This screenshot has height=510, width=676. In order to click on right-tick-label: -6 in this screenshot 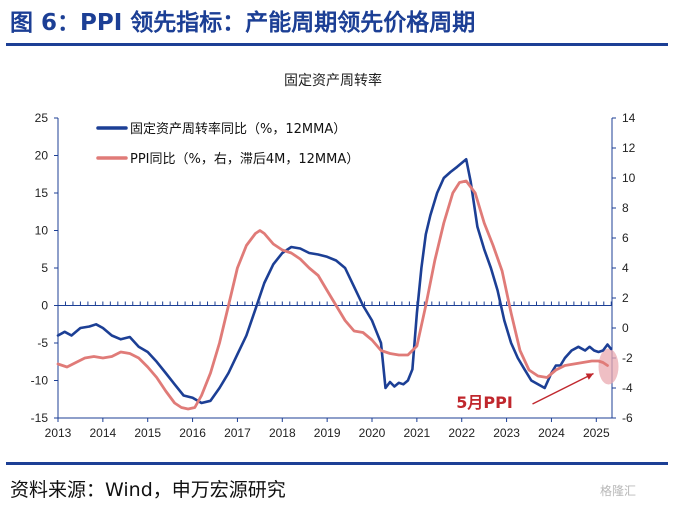, I will do `click(627, 418)`.